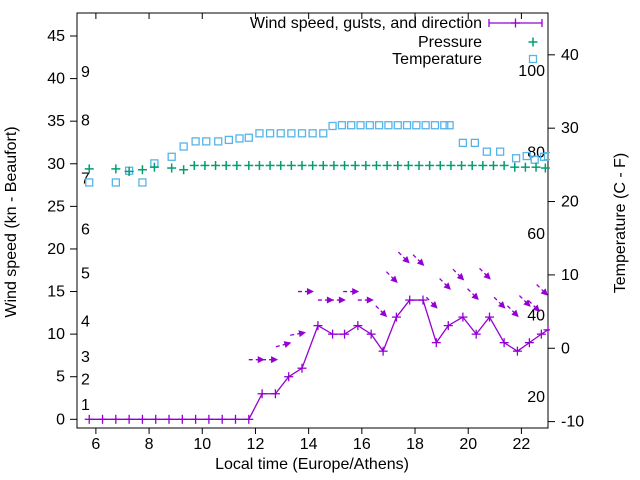 The width and height of the screenshot is (640, 480). I want to click on x-tick-label: 14, so click(309, 444).